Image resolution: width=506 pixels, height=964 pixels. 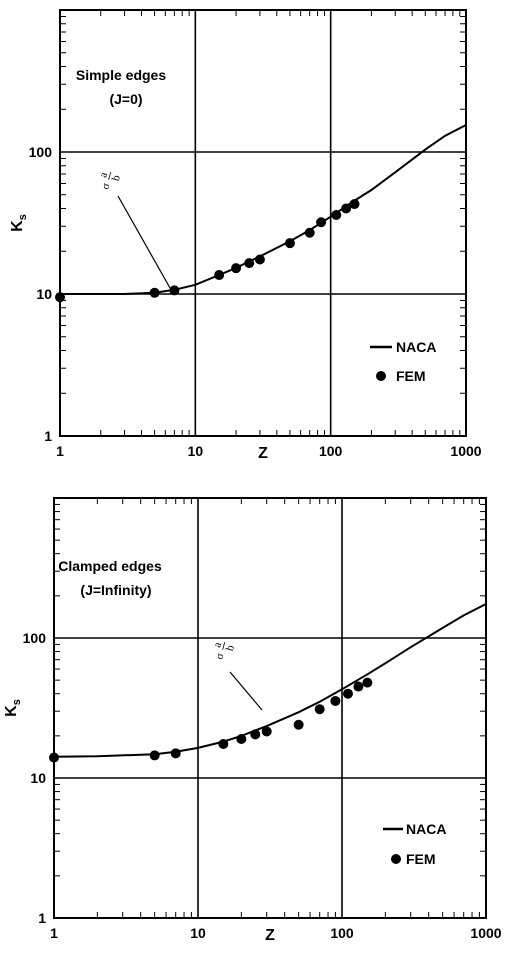 What do you see at coordinates (125, 99) in the screenshot?
I see `edge-condition-label: (J=0)` at bounding box center [125, 99].